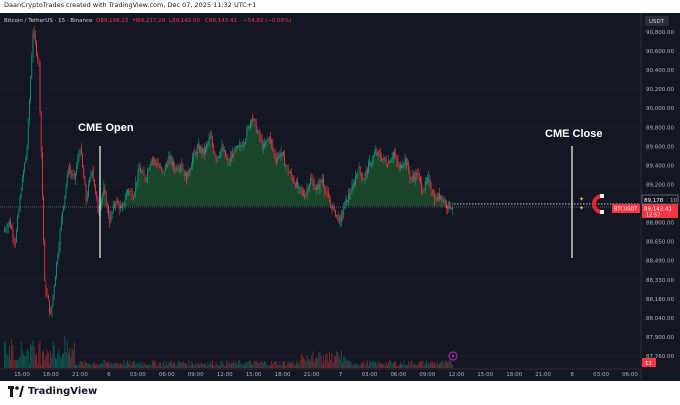  Describe the element at coordinates (109, 375) in the screenshot. I see `time-axis-tick: 6` at that location.